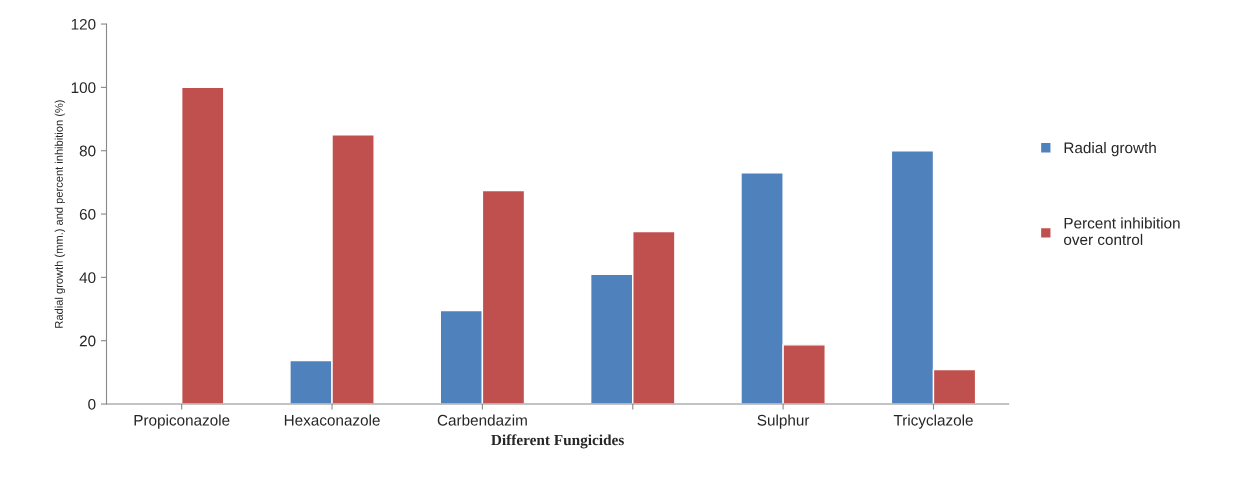 The height and width of the screenshot is (481, 1253). I want to click on y-tick-label: 100, so click(83, 88).